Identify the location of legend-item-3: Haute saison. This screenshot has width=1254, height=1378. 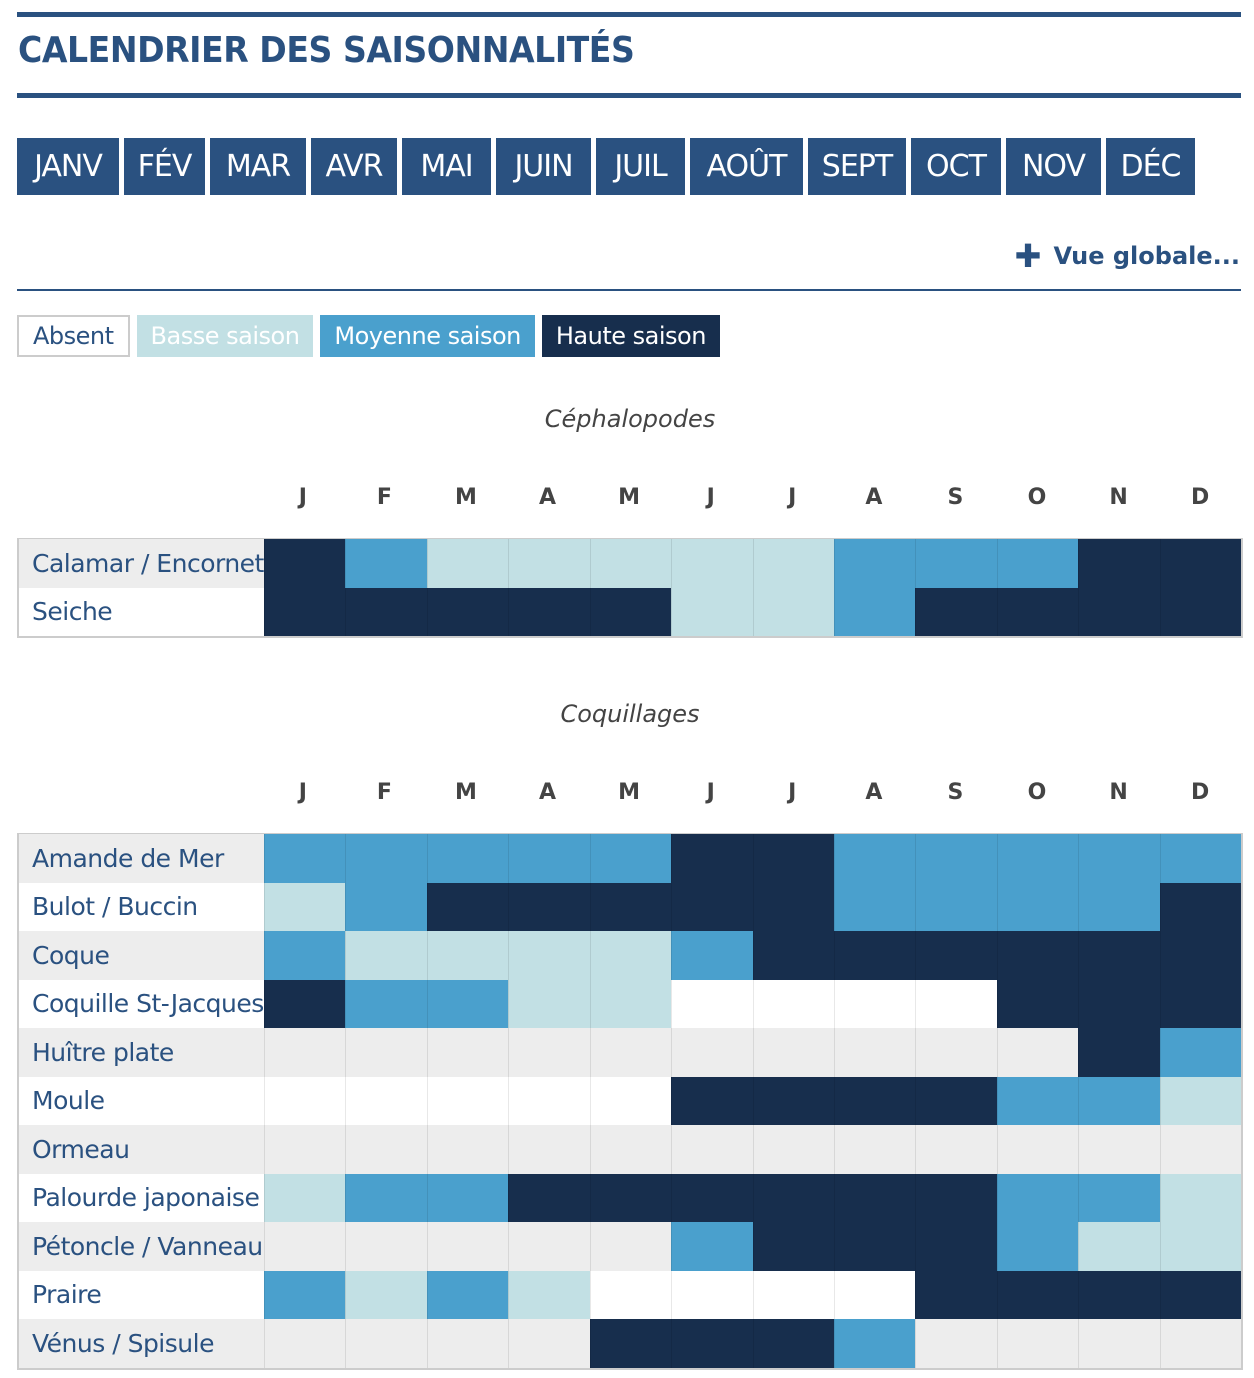
(630, 336).